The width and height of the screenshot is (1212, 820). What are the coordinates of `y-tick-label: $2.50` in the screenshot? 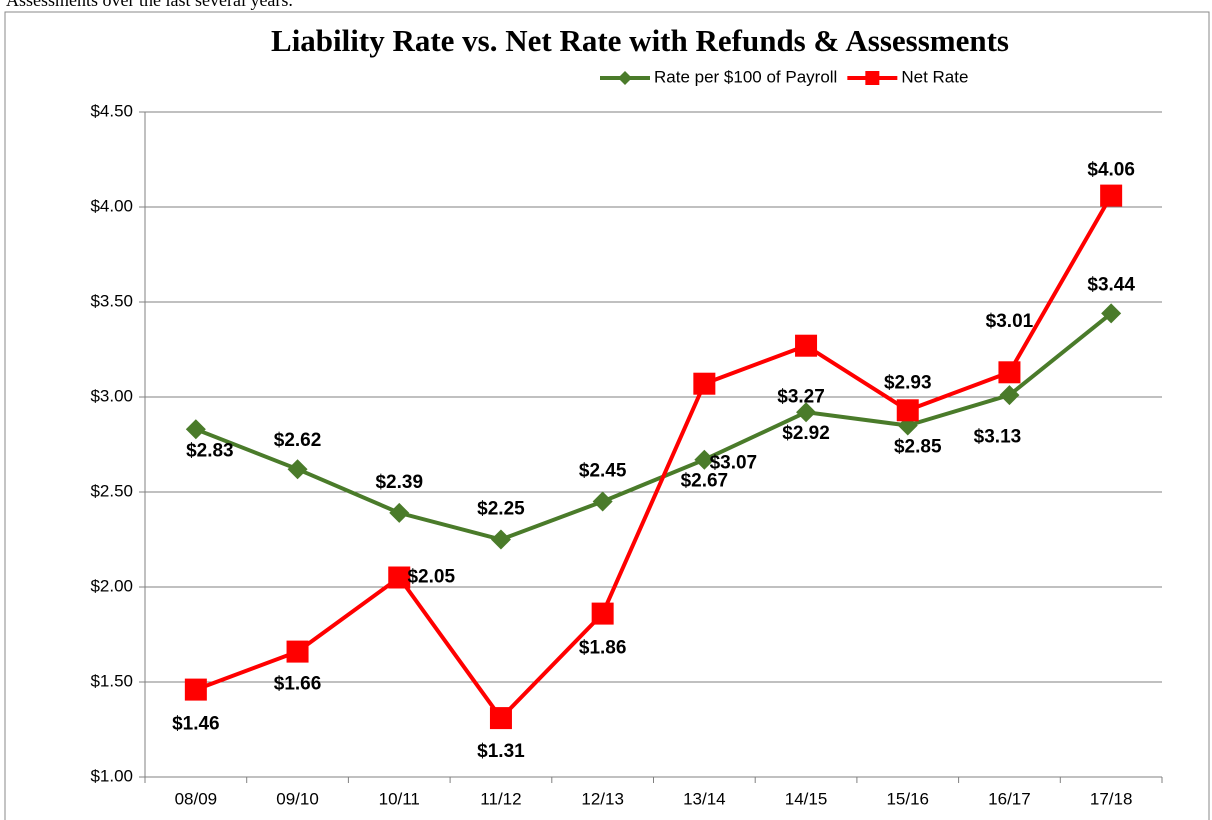 It's located at (111, 490).